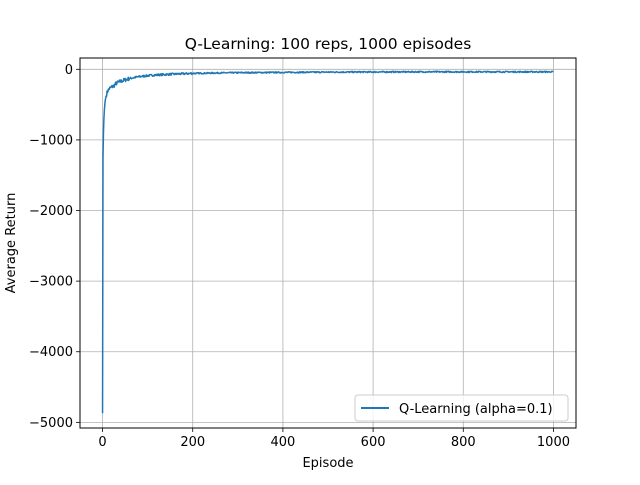 The width and height of the screenshot is (640, 485). I want to click on y-tick-label: −1000, so click(51, 140).